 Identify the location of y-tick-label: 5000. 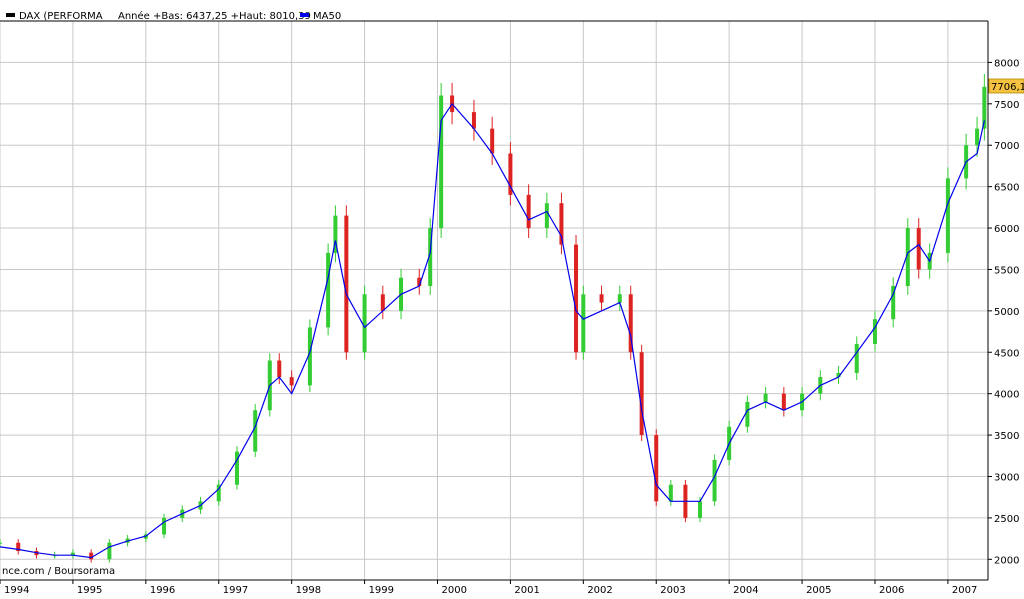
(1006, 312).